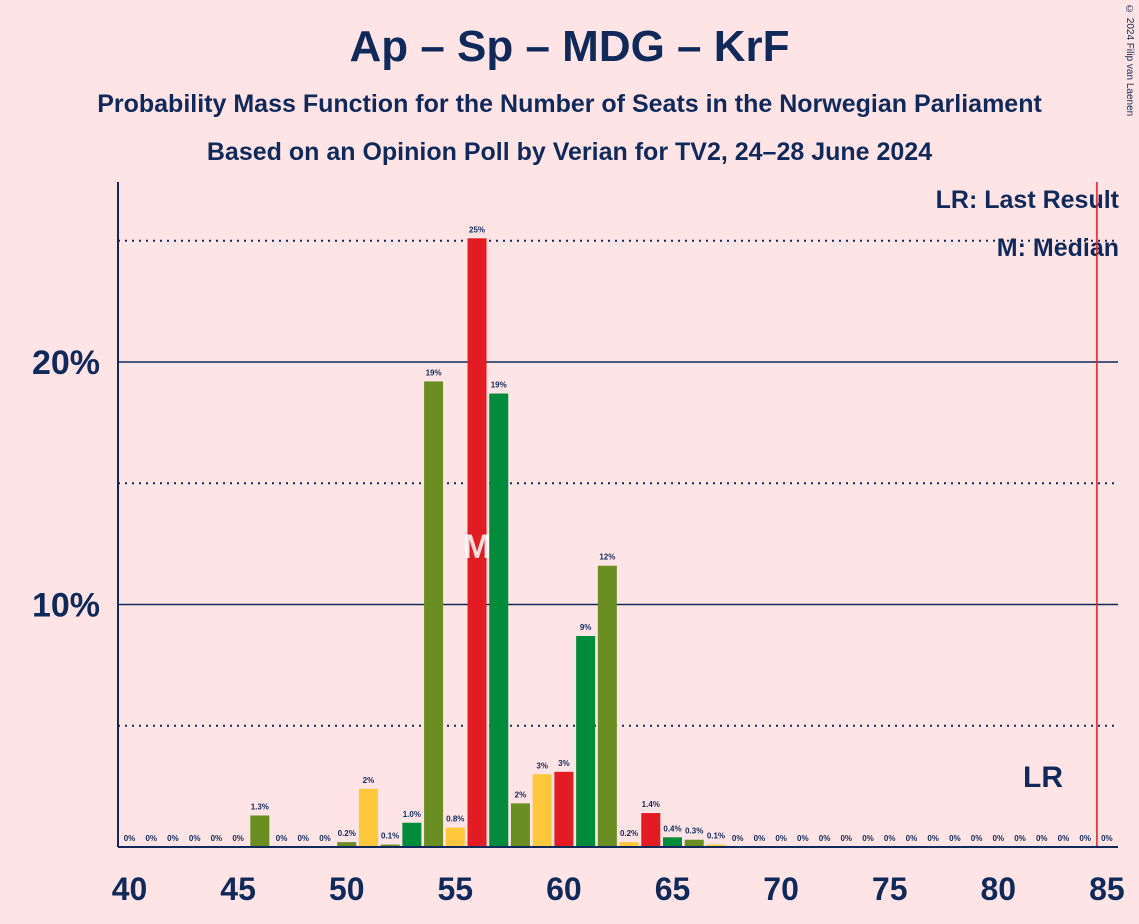 The height and width of the screenshot is (924, 1139). Describe the element at coordinates (260, 806) in the screenshot. I see `bar-value-label: 1.3%` at that location.